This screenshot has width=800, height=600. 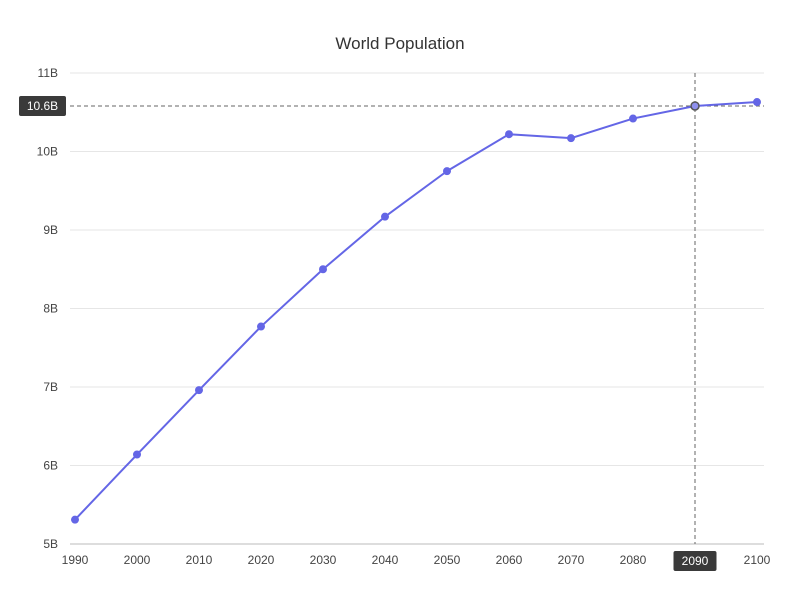 I want to click on x-pointer-label: 2090, so click(x=695, y=561).